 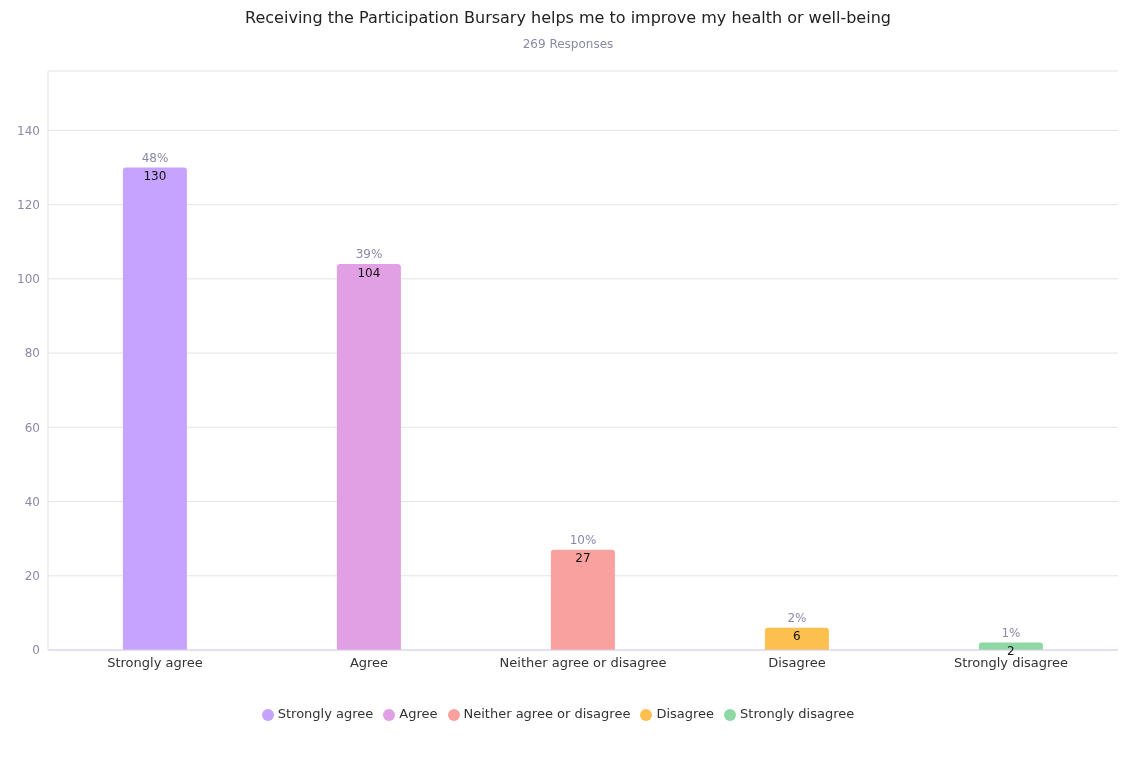 What do you see at coordinates (797, 713) in the screenshot?
I see `legend-label: Strongly disagree` at bounding box center [797, 713].